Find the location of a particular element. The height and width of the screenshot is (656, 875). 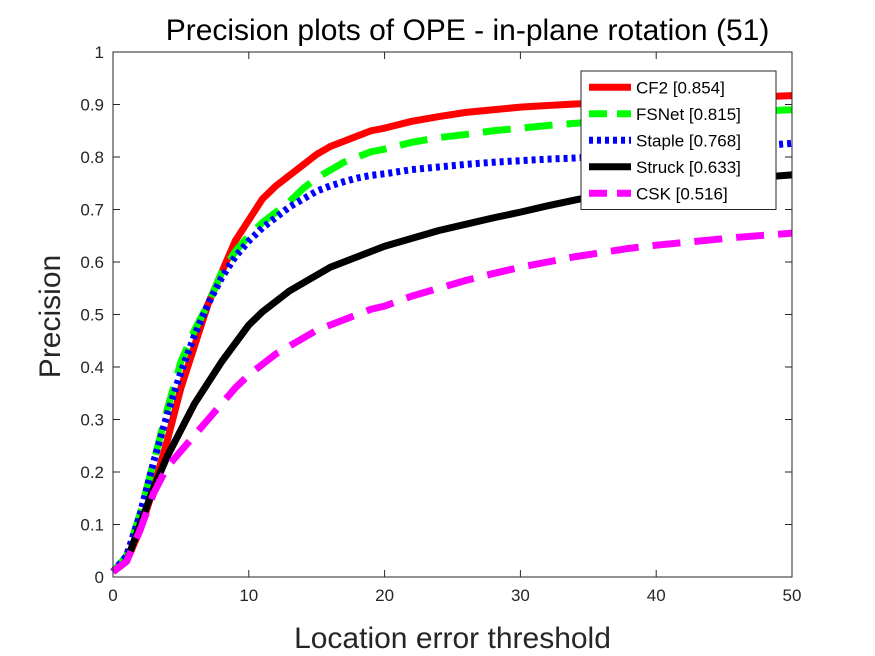

y-tick-label: 0.3 is located at coordinates (92, 420).